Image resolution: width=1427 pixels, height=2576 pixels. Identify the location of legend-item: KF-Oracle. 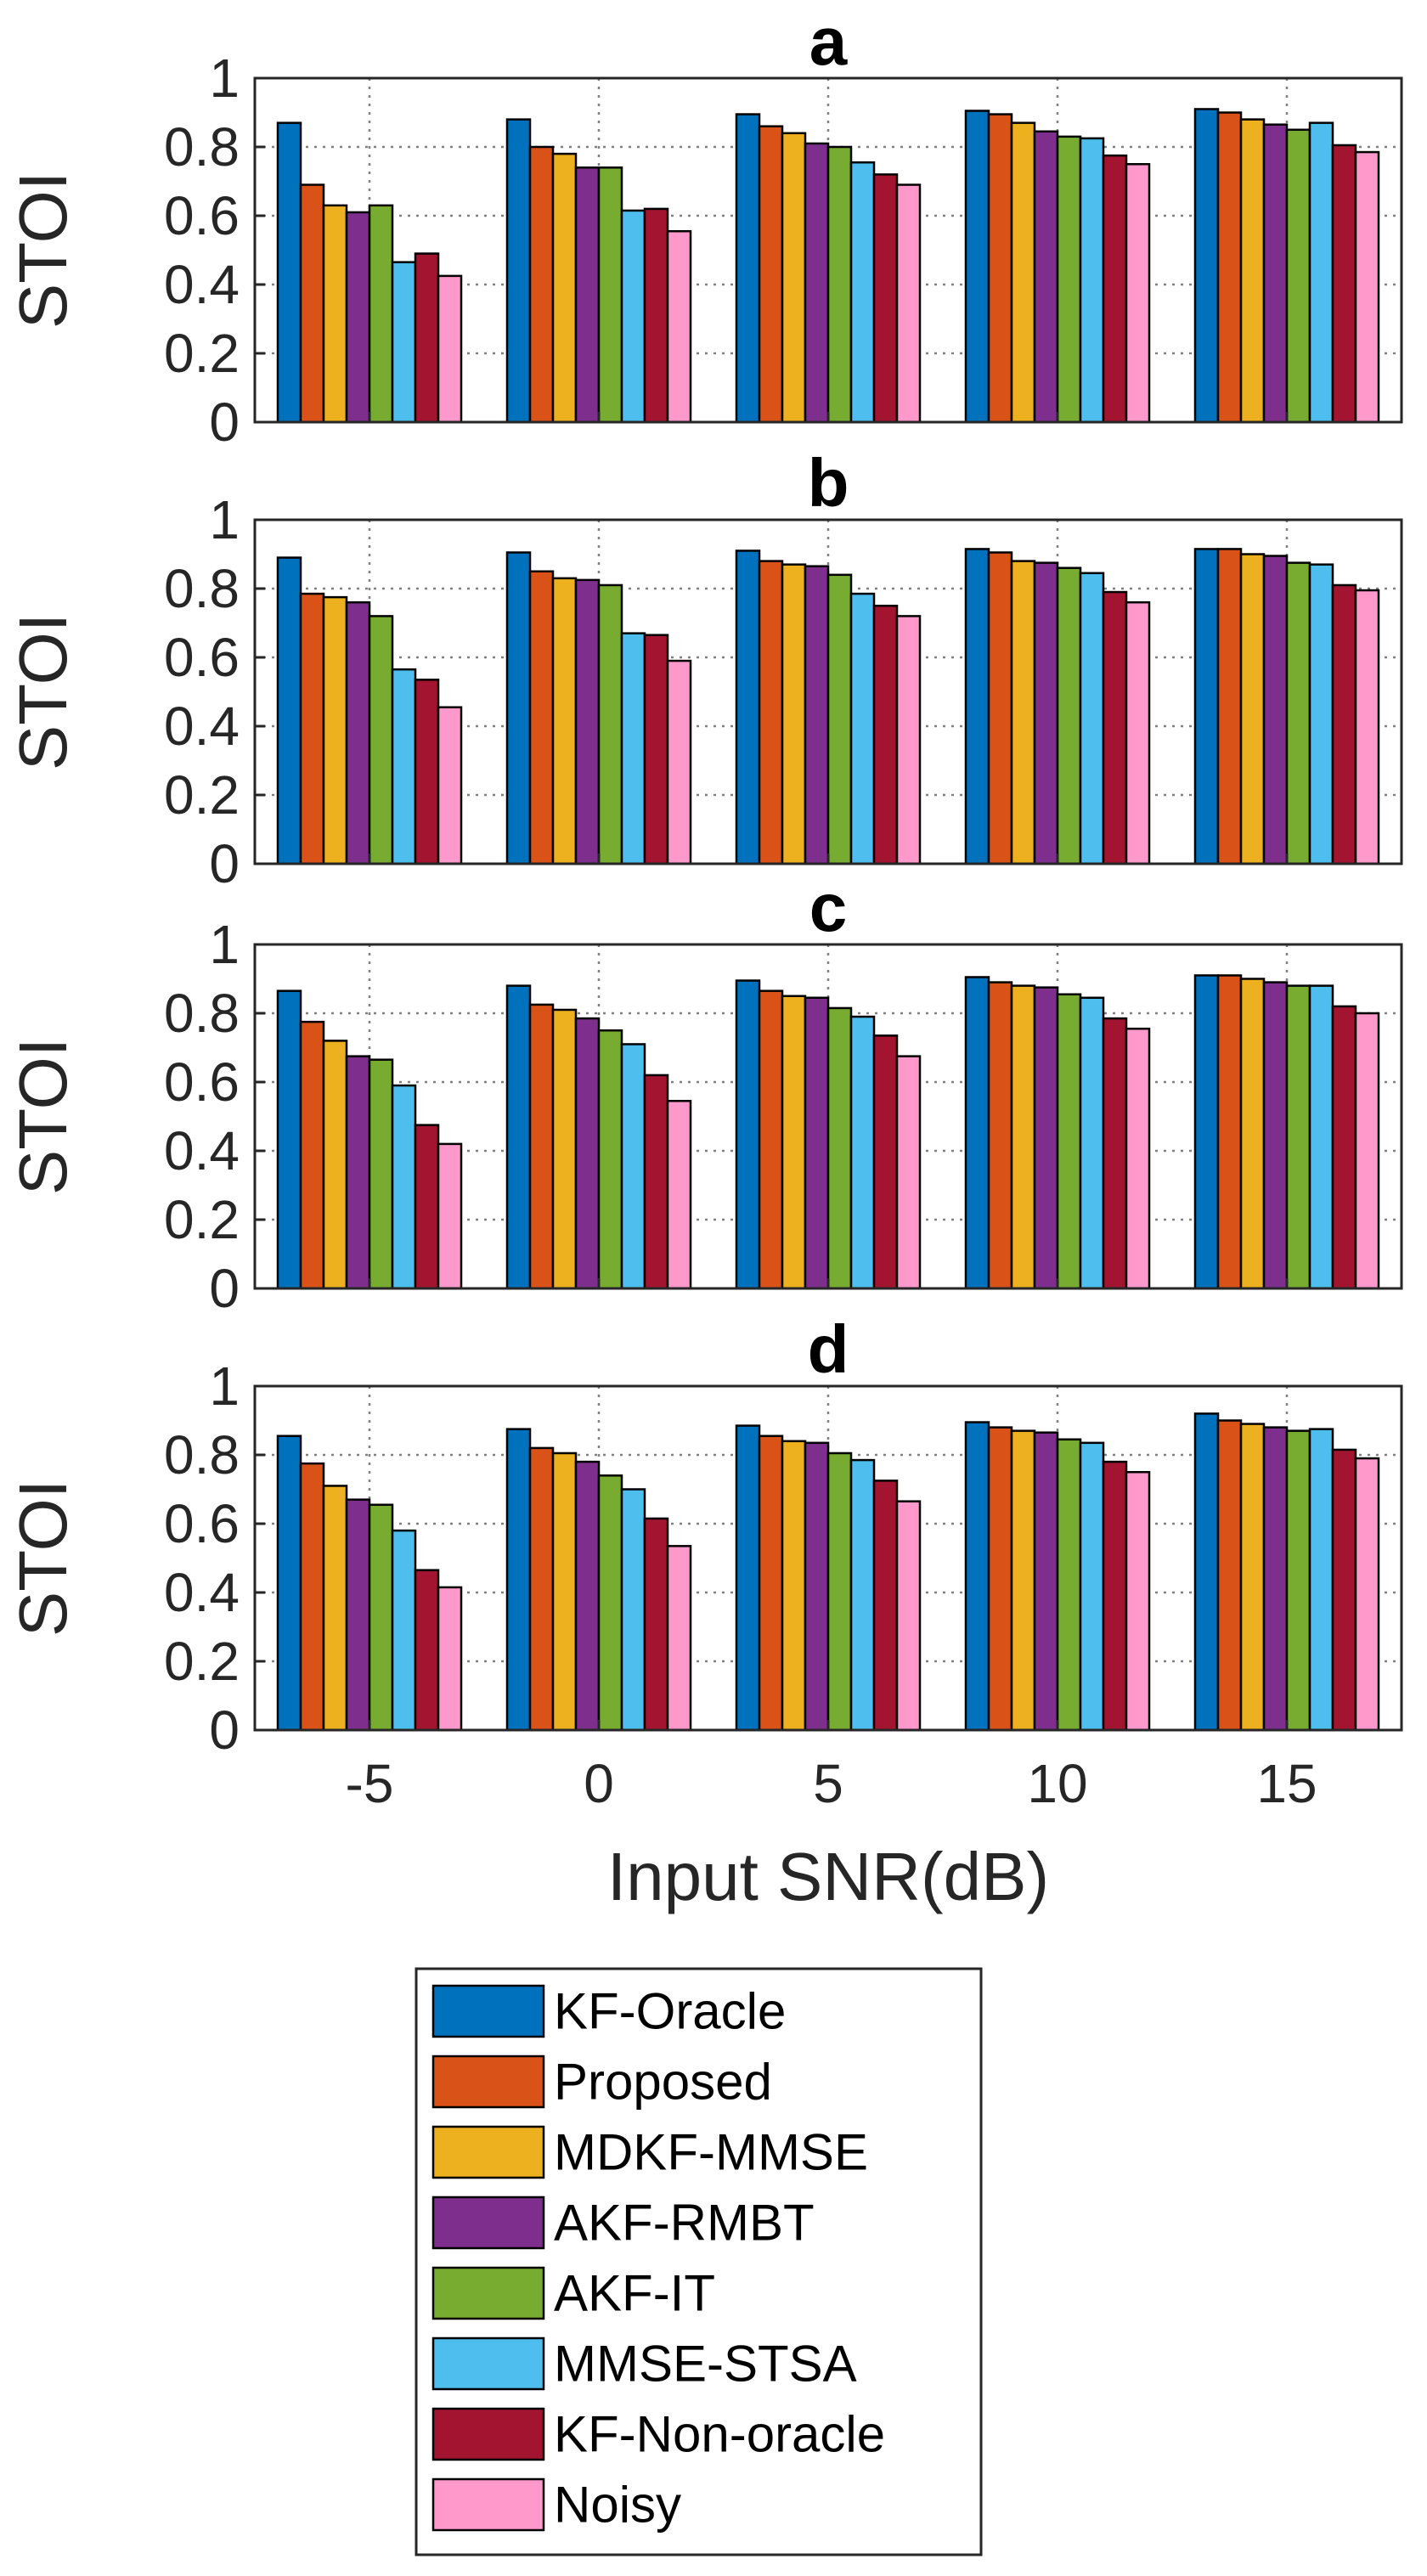
(608, 2011).